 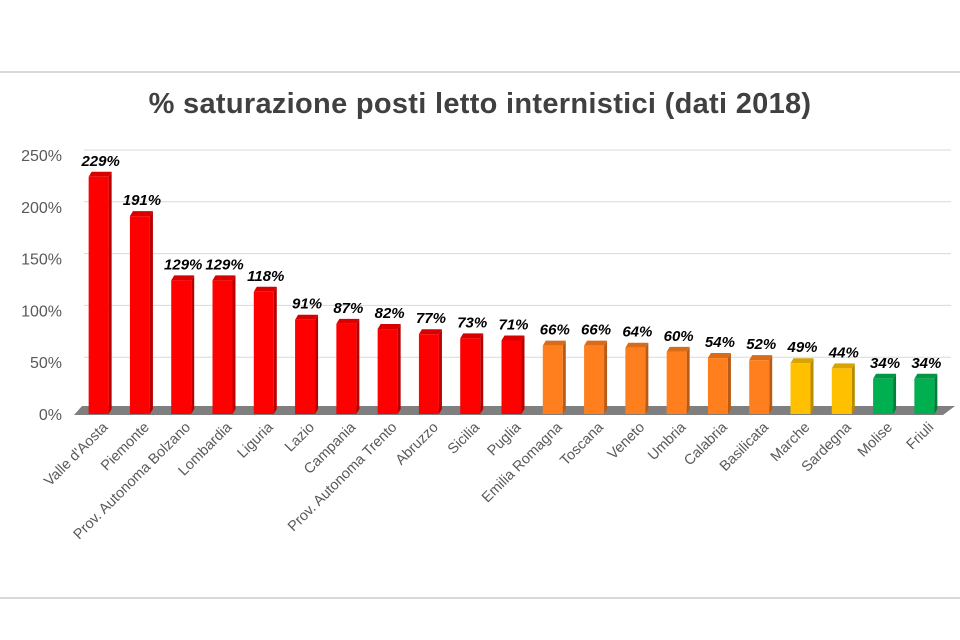 What do you see at coordinates (679, 336) in the screenshot?
I see `data-label: 60%` at bounding box center [679, 336].